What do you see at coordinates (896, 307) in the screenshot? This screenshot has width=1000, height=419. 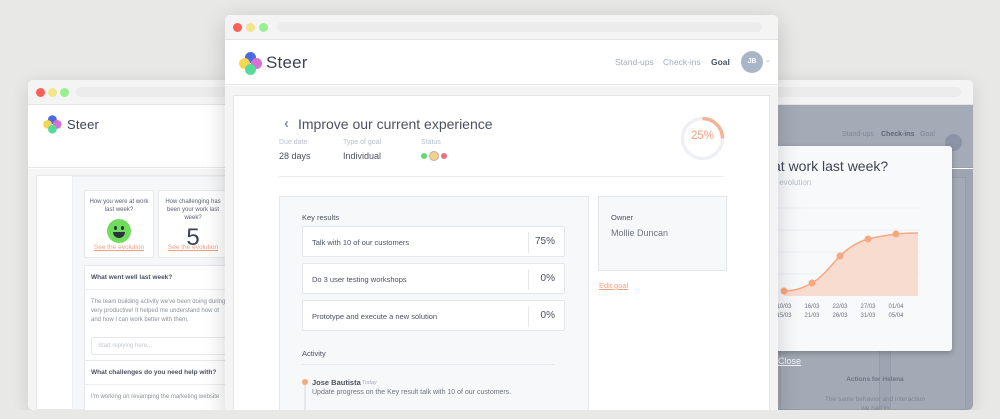 I see `svg-text: 01/04` at bounding box center [896, 307].